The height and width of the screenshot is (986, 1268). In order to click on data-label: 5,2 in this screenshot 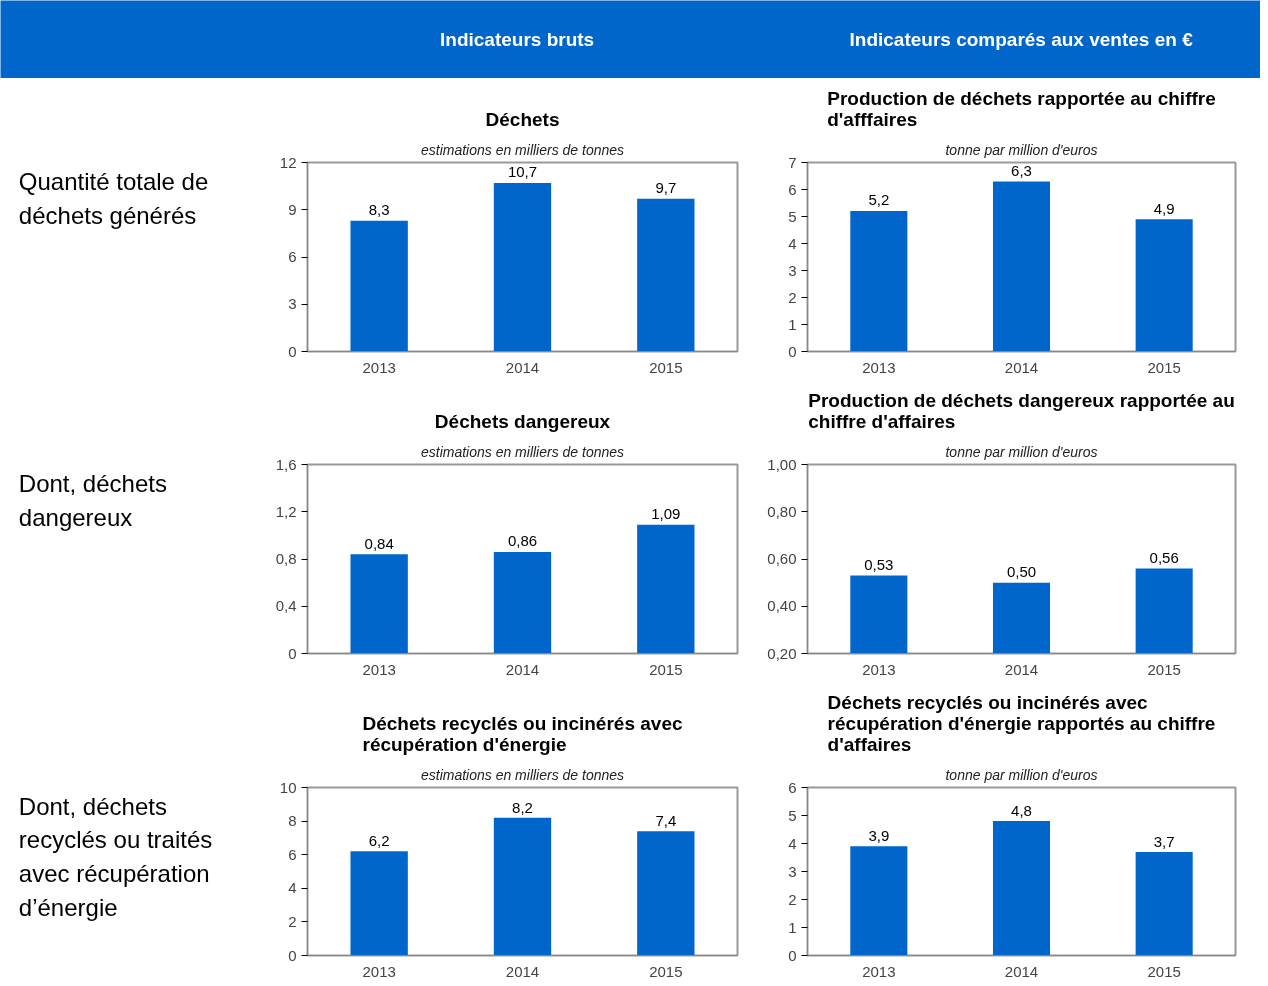, I will do `click(879, 200)`.